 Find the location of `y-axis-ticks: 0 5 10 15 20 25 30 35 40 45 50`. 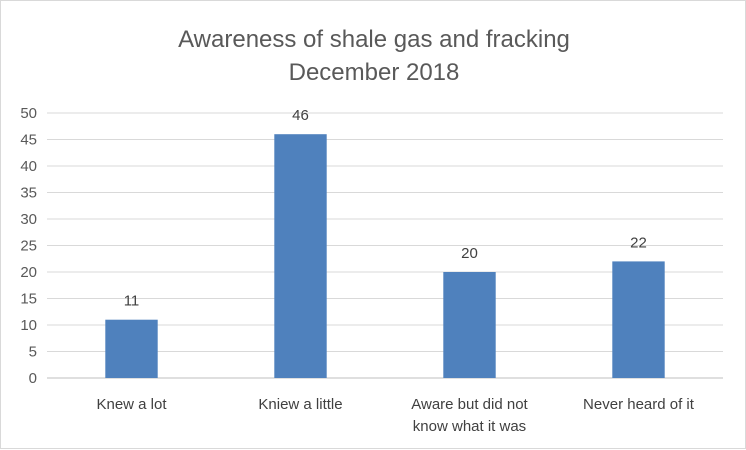

y-axis-ticks: 0 5 10 15 20 25 30 35 40 45 50 is located at coordinates (28, 246).